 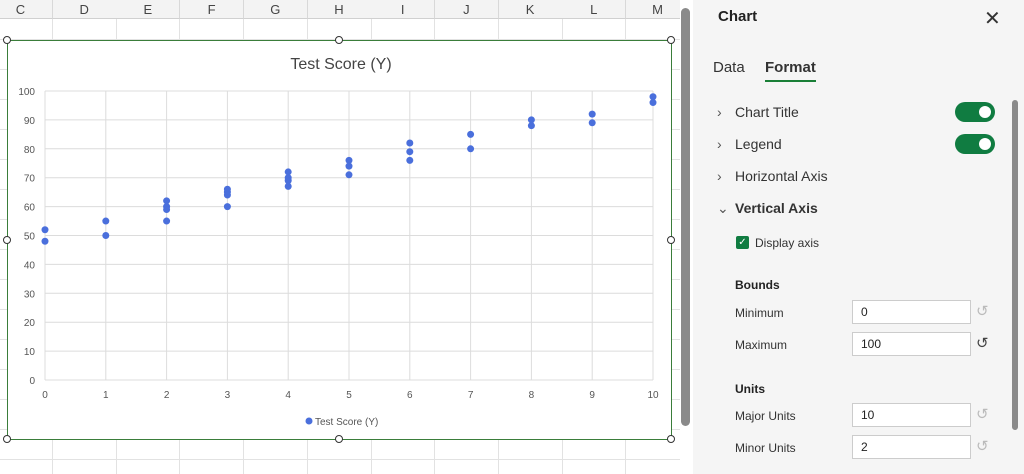 I want to click on column-header-J: J, so click(x=466, y=9).